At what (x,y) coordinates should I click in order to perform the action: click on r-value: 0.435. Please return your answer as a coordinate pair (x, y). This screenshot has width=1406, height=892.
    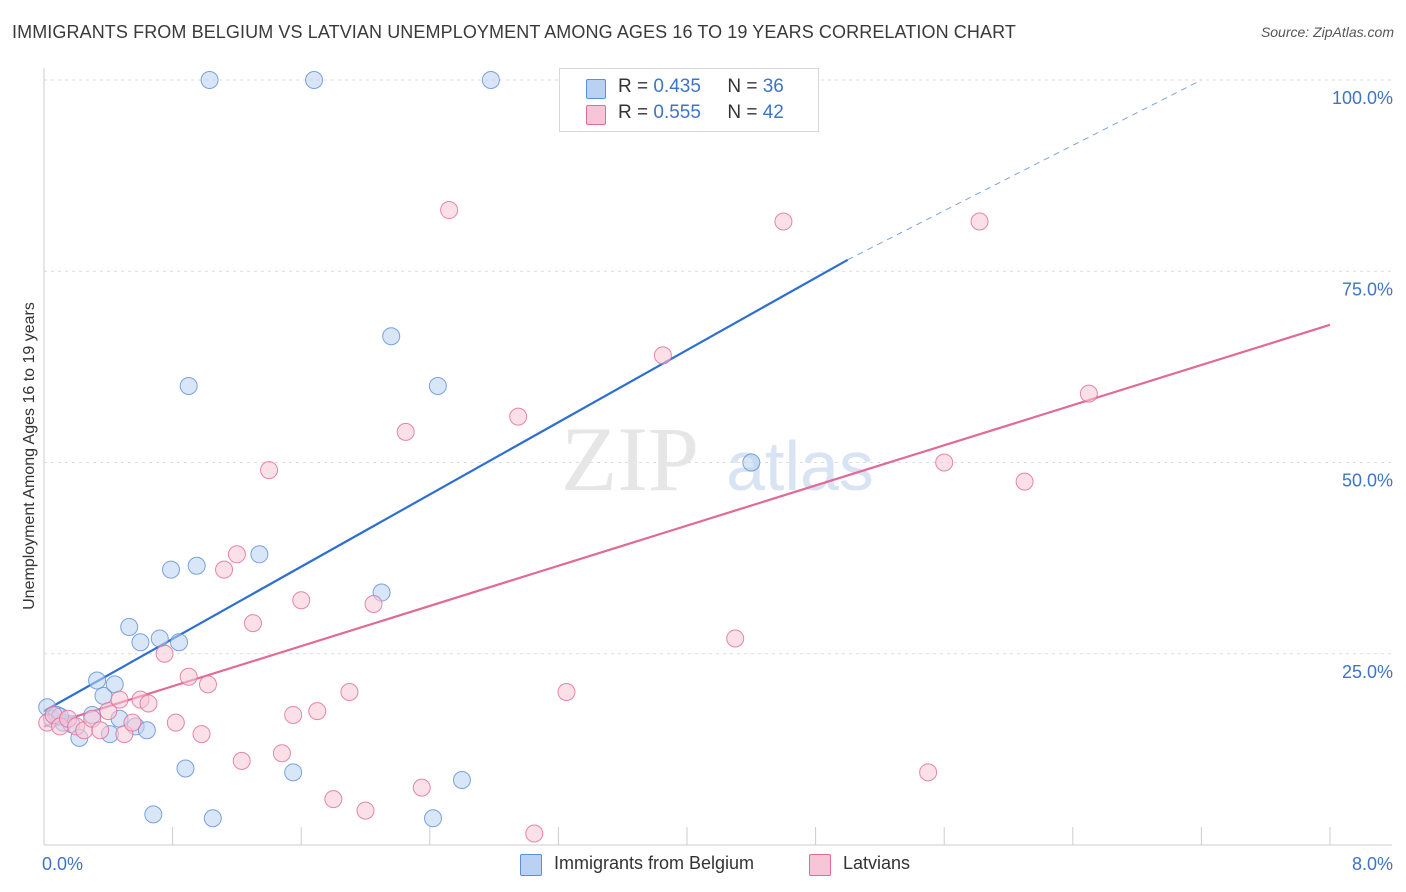
    Looking at the image, I should click on (677, 86).